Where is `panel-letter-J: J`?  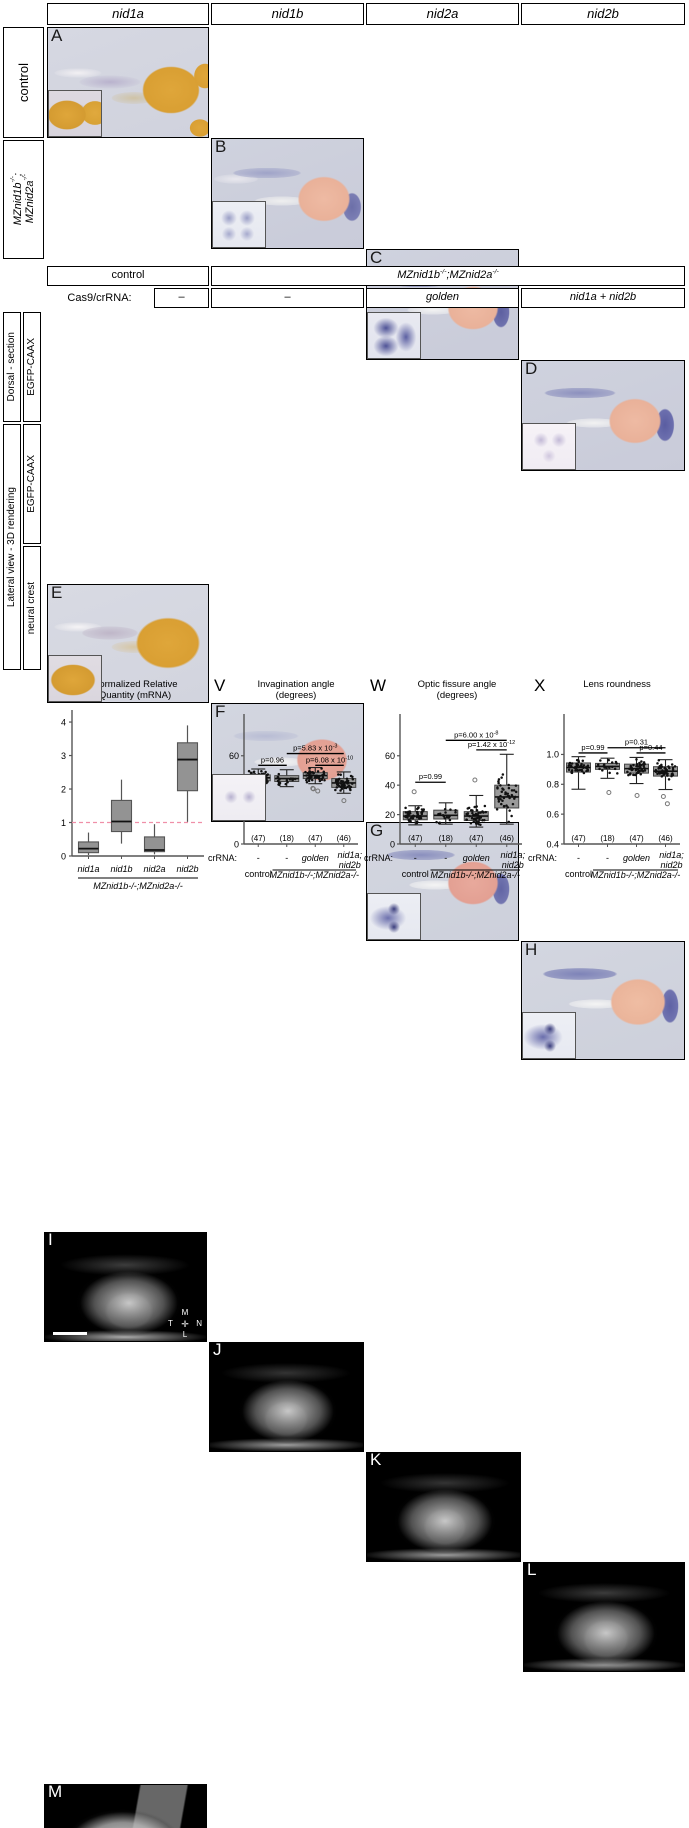 panel-letter-J: J is located at coordinates (217, 1350).